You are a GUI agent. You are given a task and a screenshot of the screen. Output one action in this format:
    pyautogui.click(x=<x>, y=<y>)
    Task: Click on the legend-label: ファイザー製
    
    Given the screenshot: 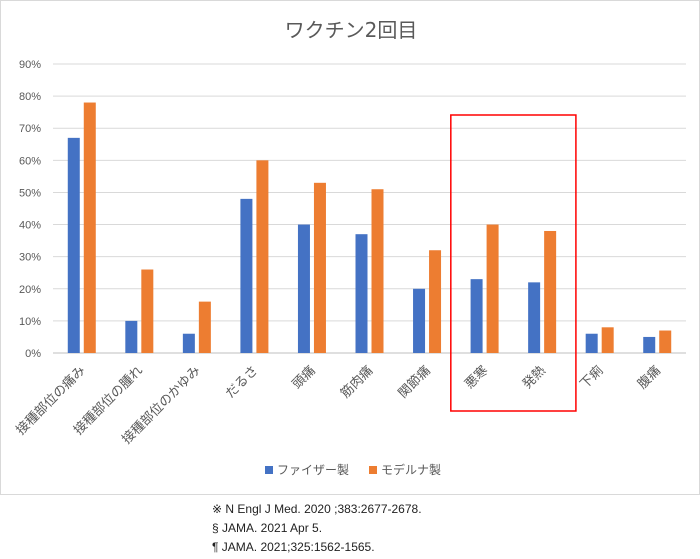 What is the action you would take?
    pyautogui.click(x=313, y=470)
    